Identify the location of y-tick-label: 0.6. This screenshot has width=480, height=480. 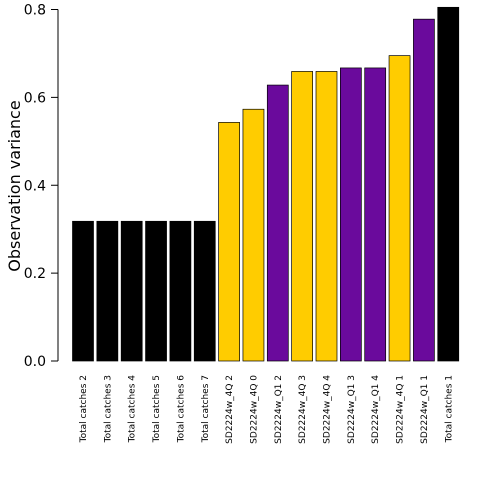
(35, 98).